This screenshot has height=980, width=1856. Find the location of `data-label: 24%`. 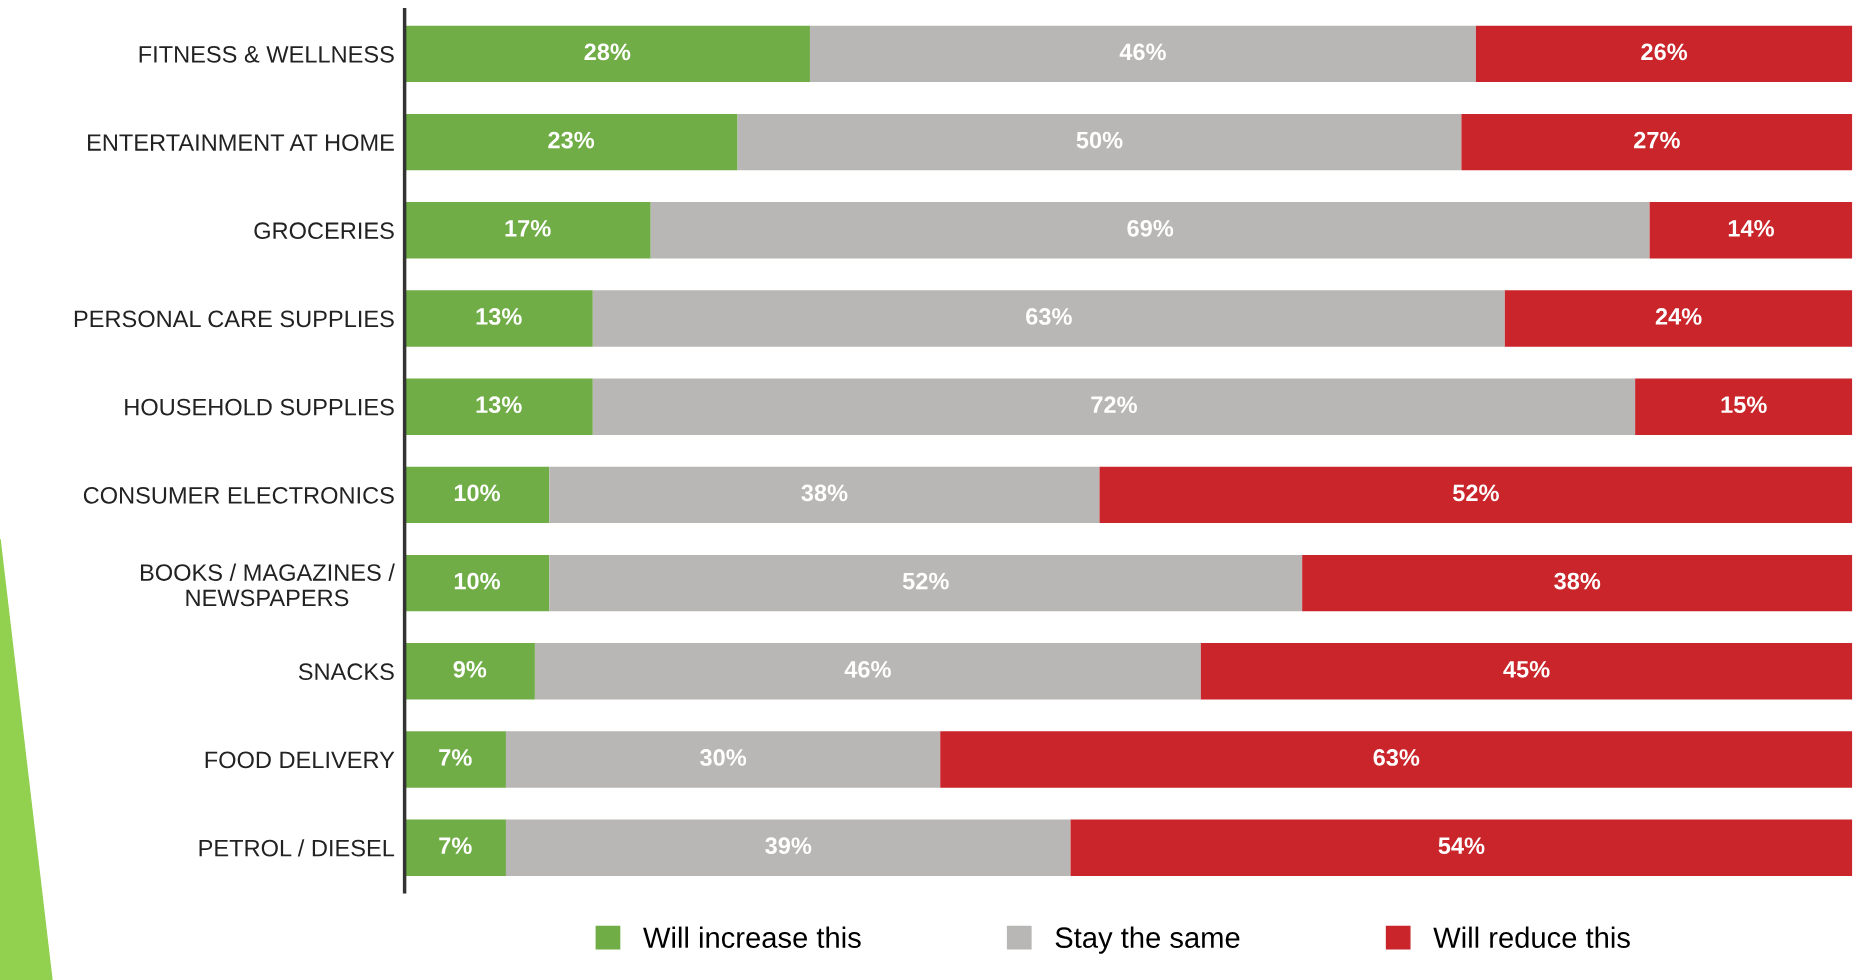

data-label: 24% is located at coordinates (1678, 316).